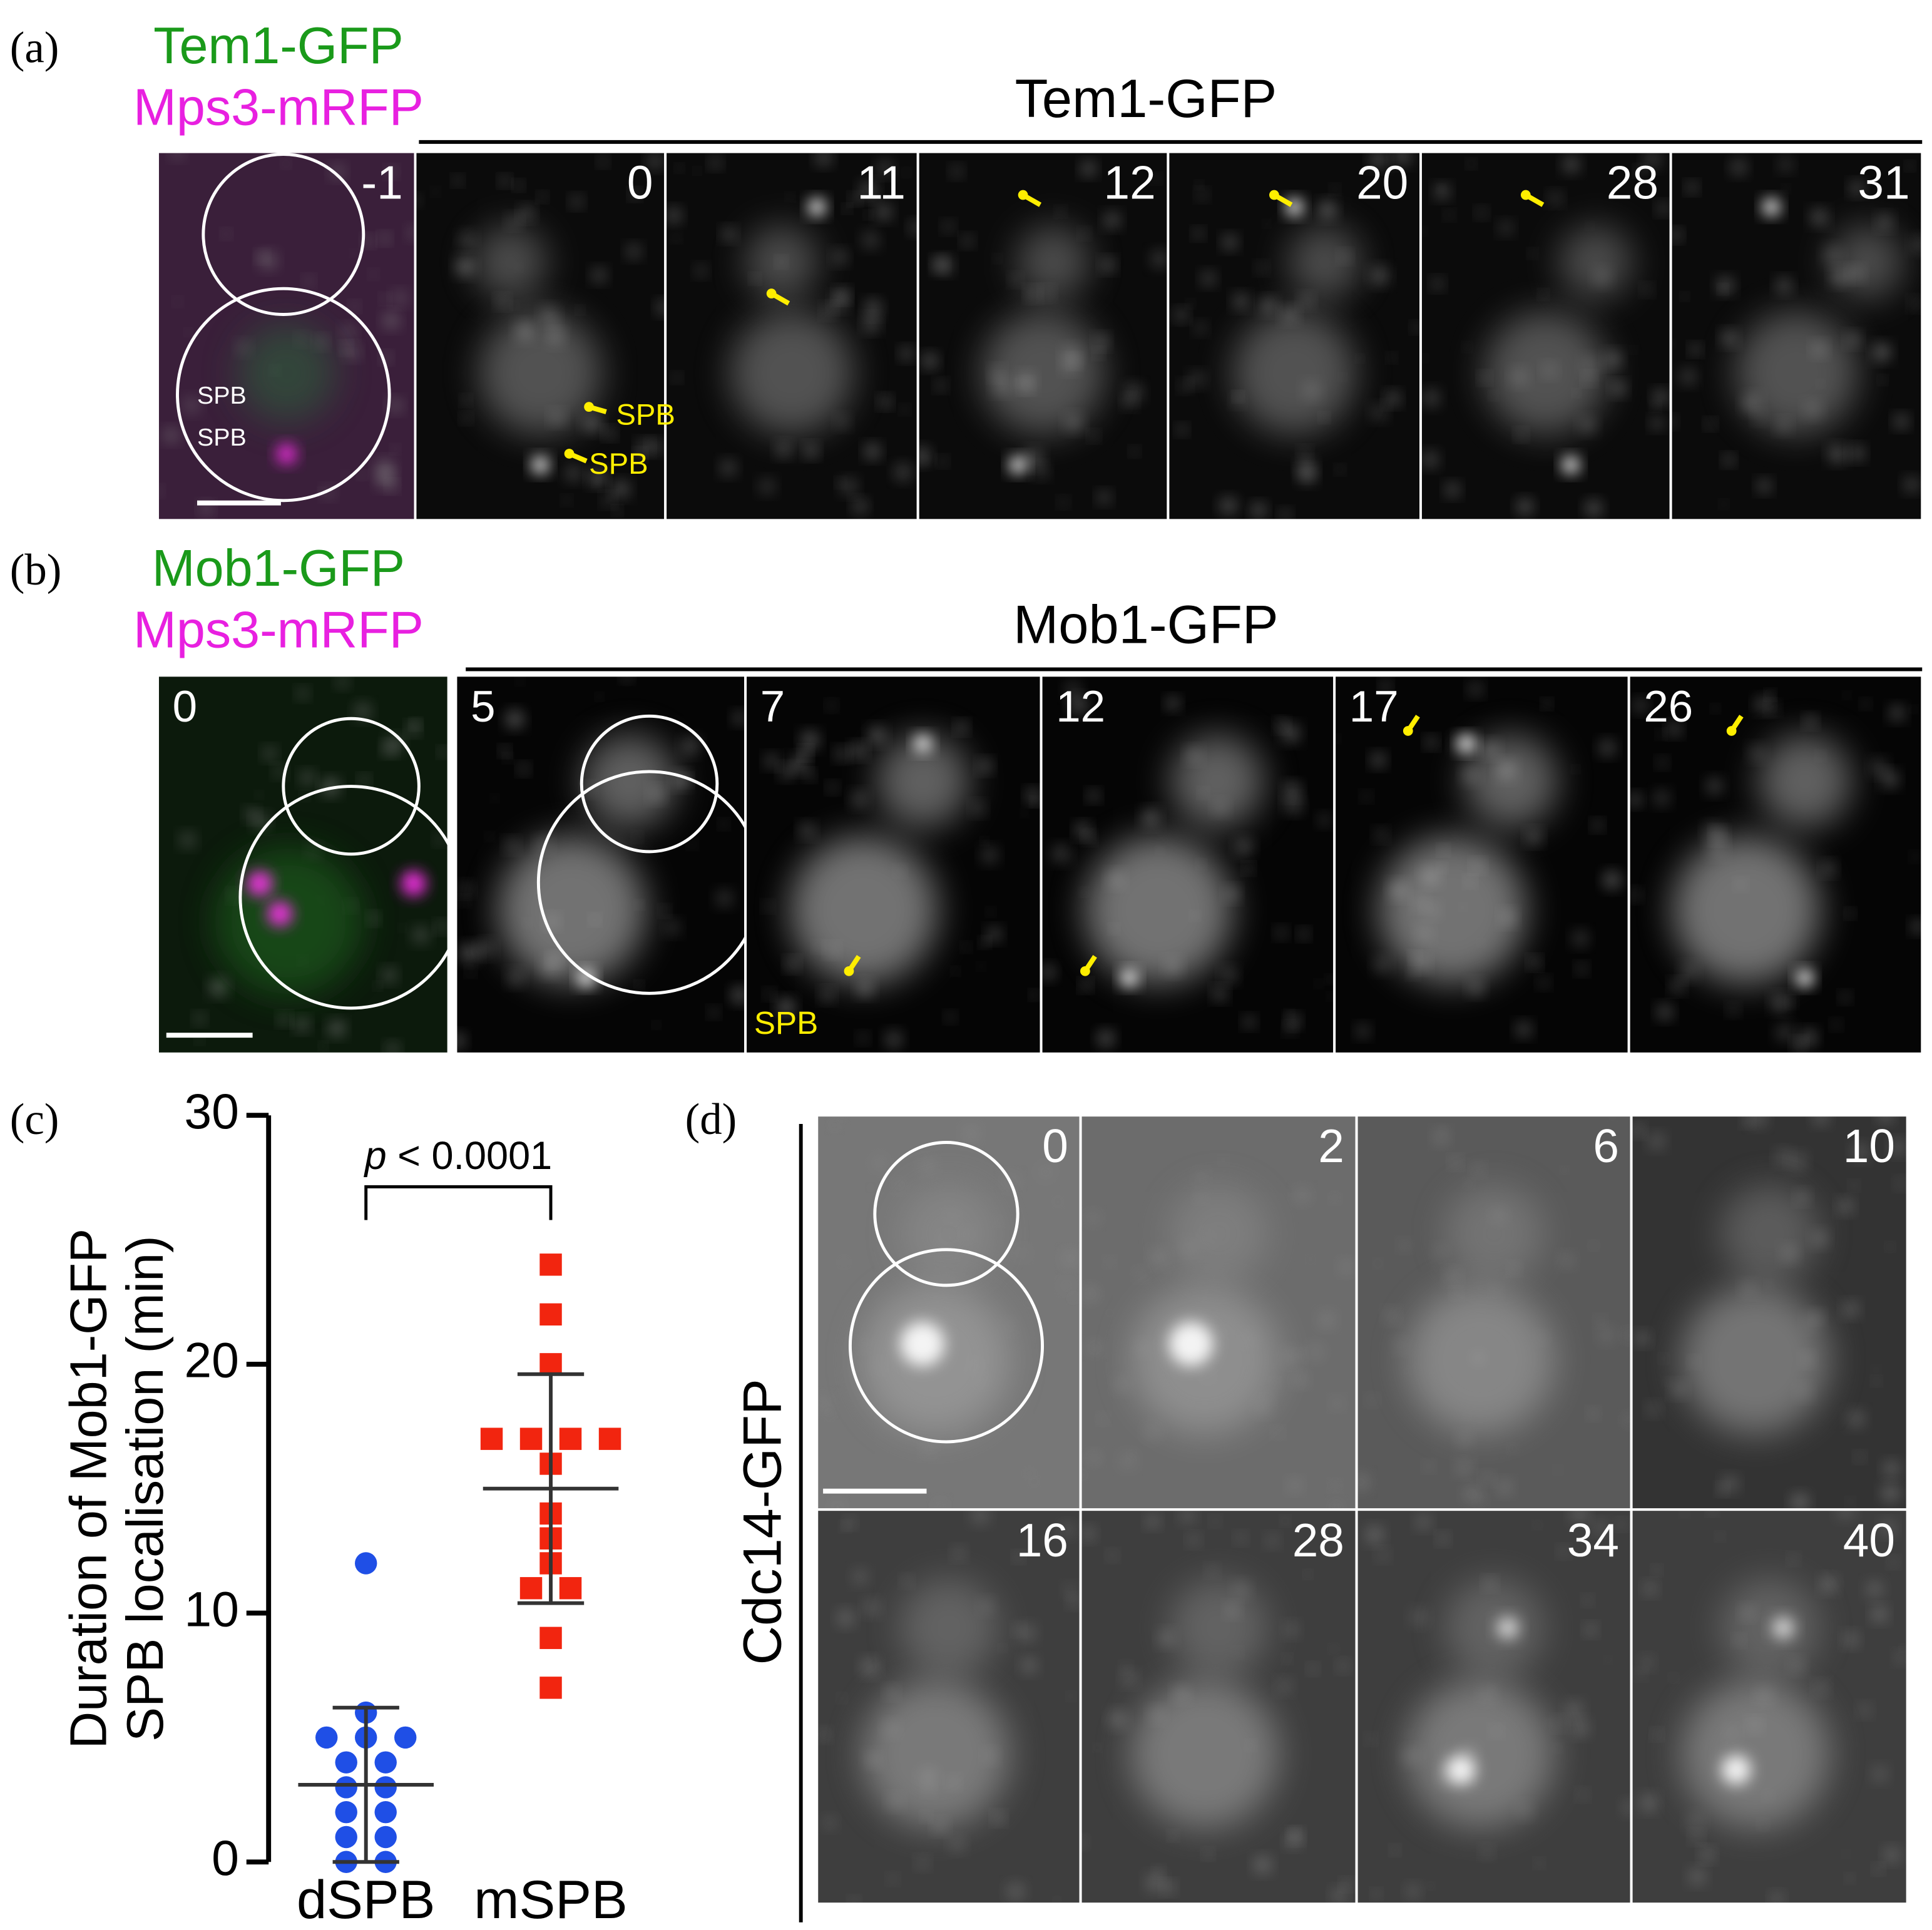 The height and width of the screenshot is (1930, 1932). Describe the element at coordinates (145, 1488) in the screenshot. I see `y-axis-label: SPB localisation (min)` at that location.